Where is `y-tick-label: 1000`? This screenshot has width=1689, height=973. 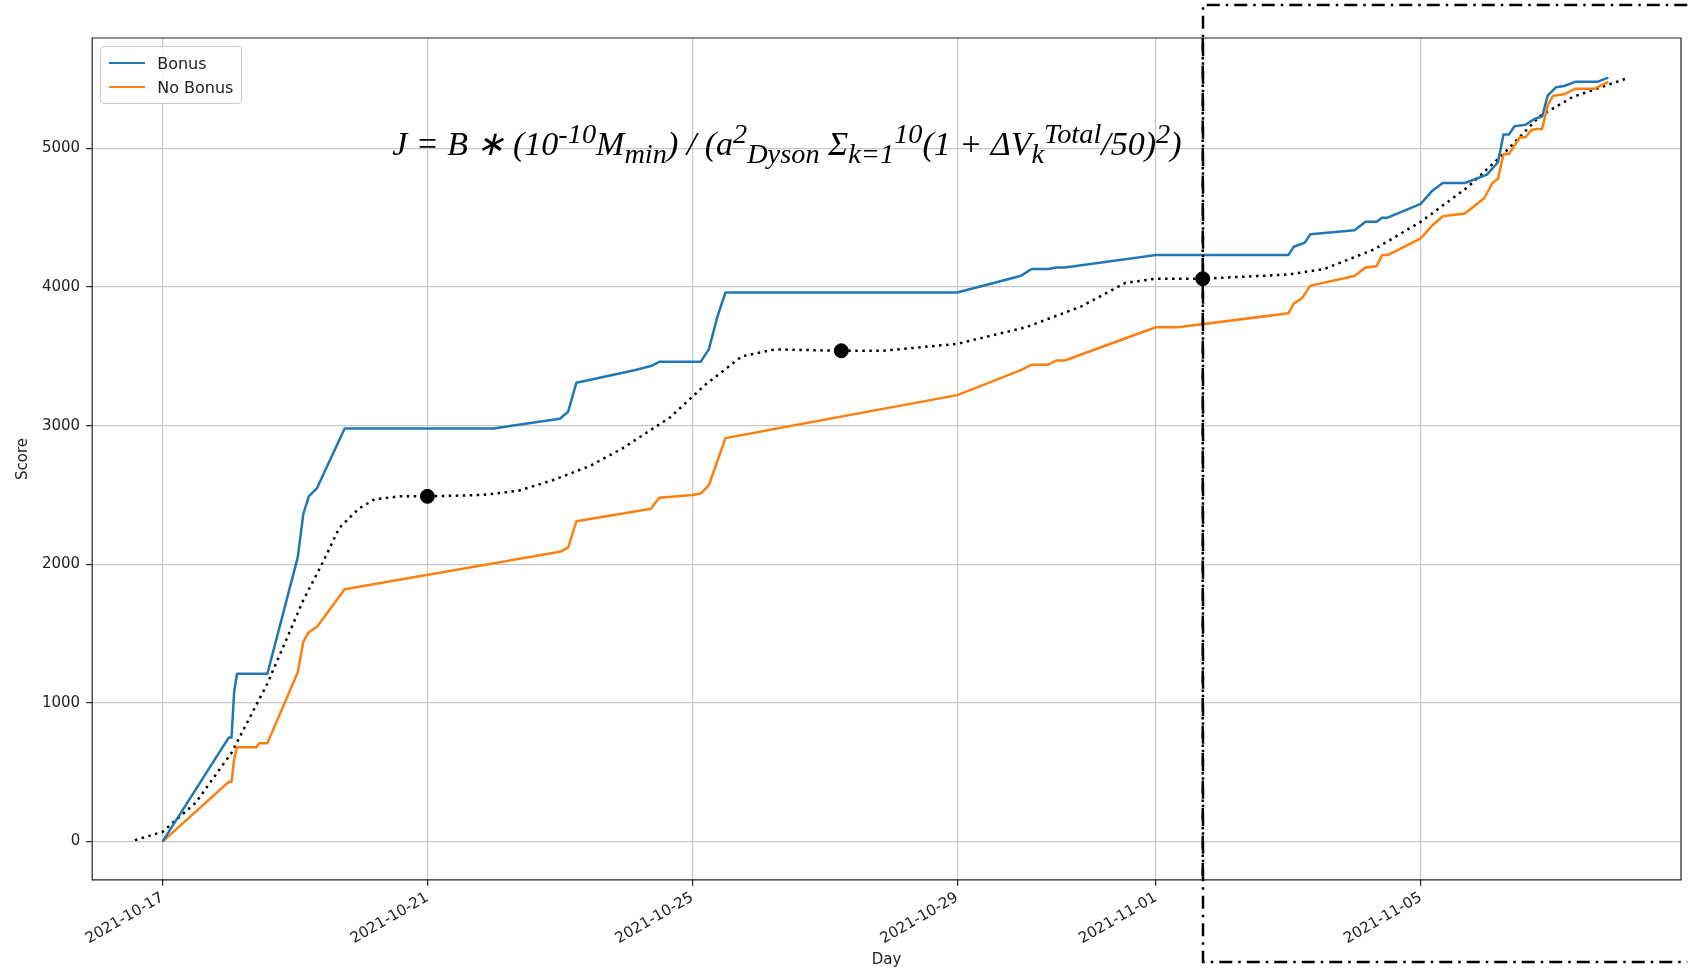
y-tick-label: 1000 is located at coordinates (61, 701).